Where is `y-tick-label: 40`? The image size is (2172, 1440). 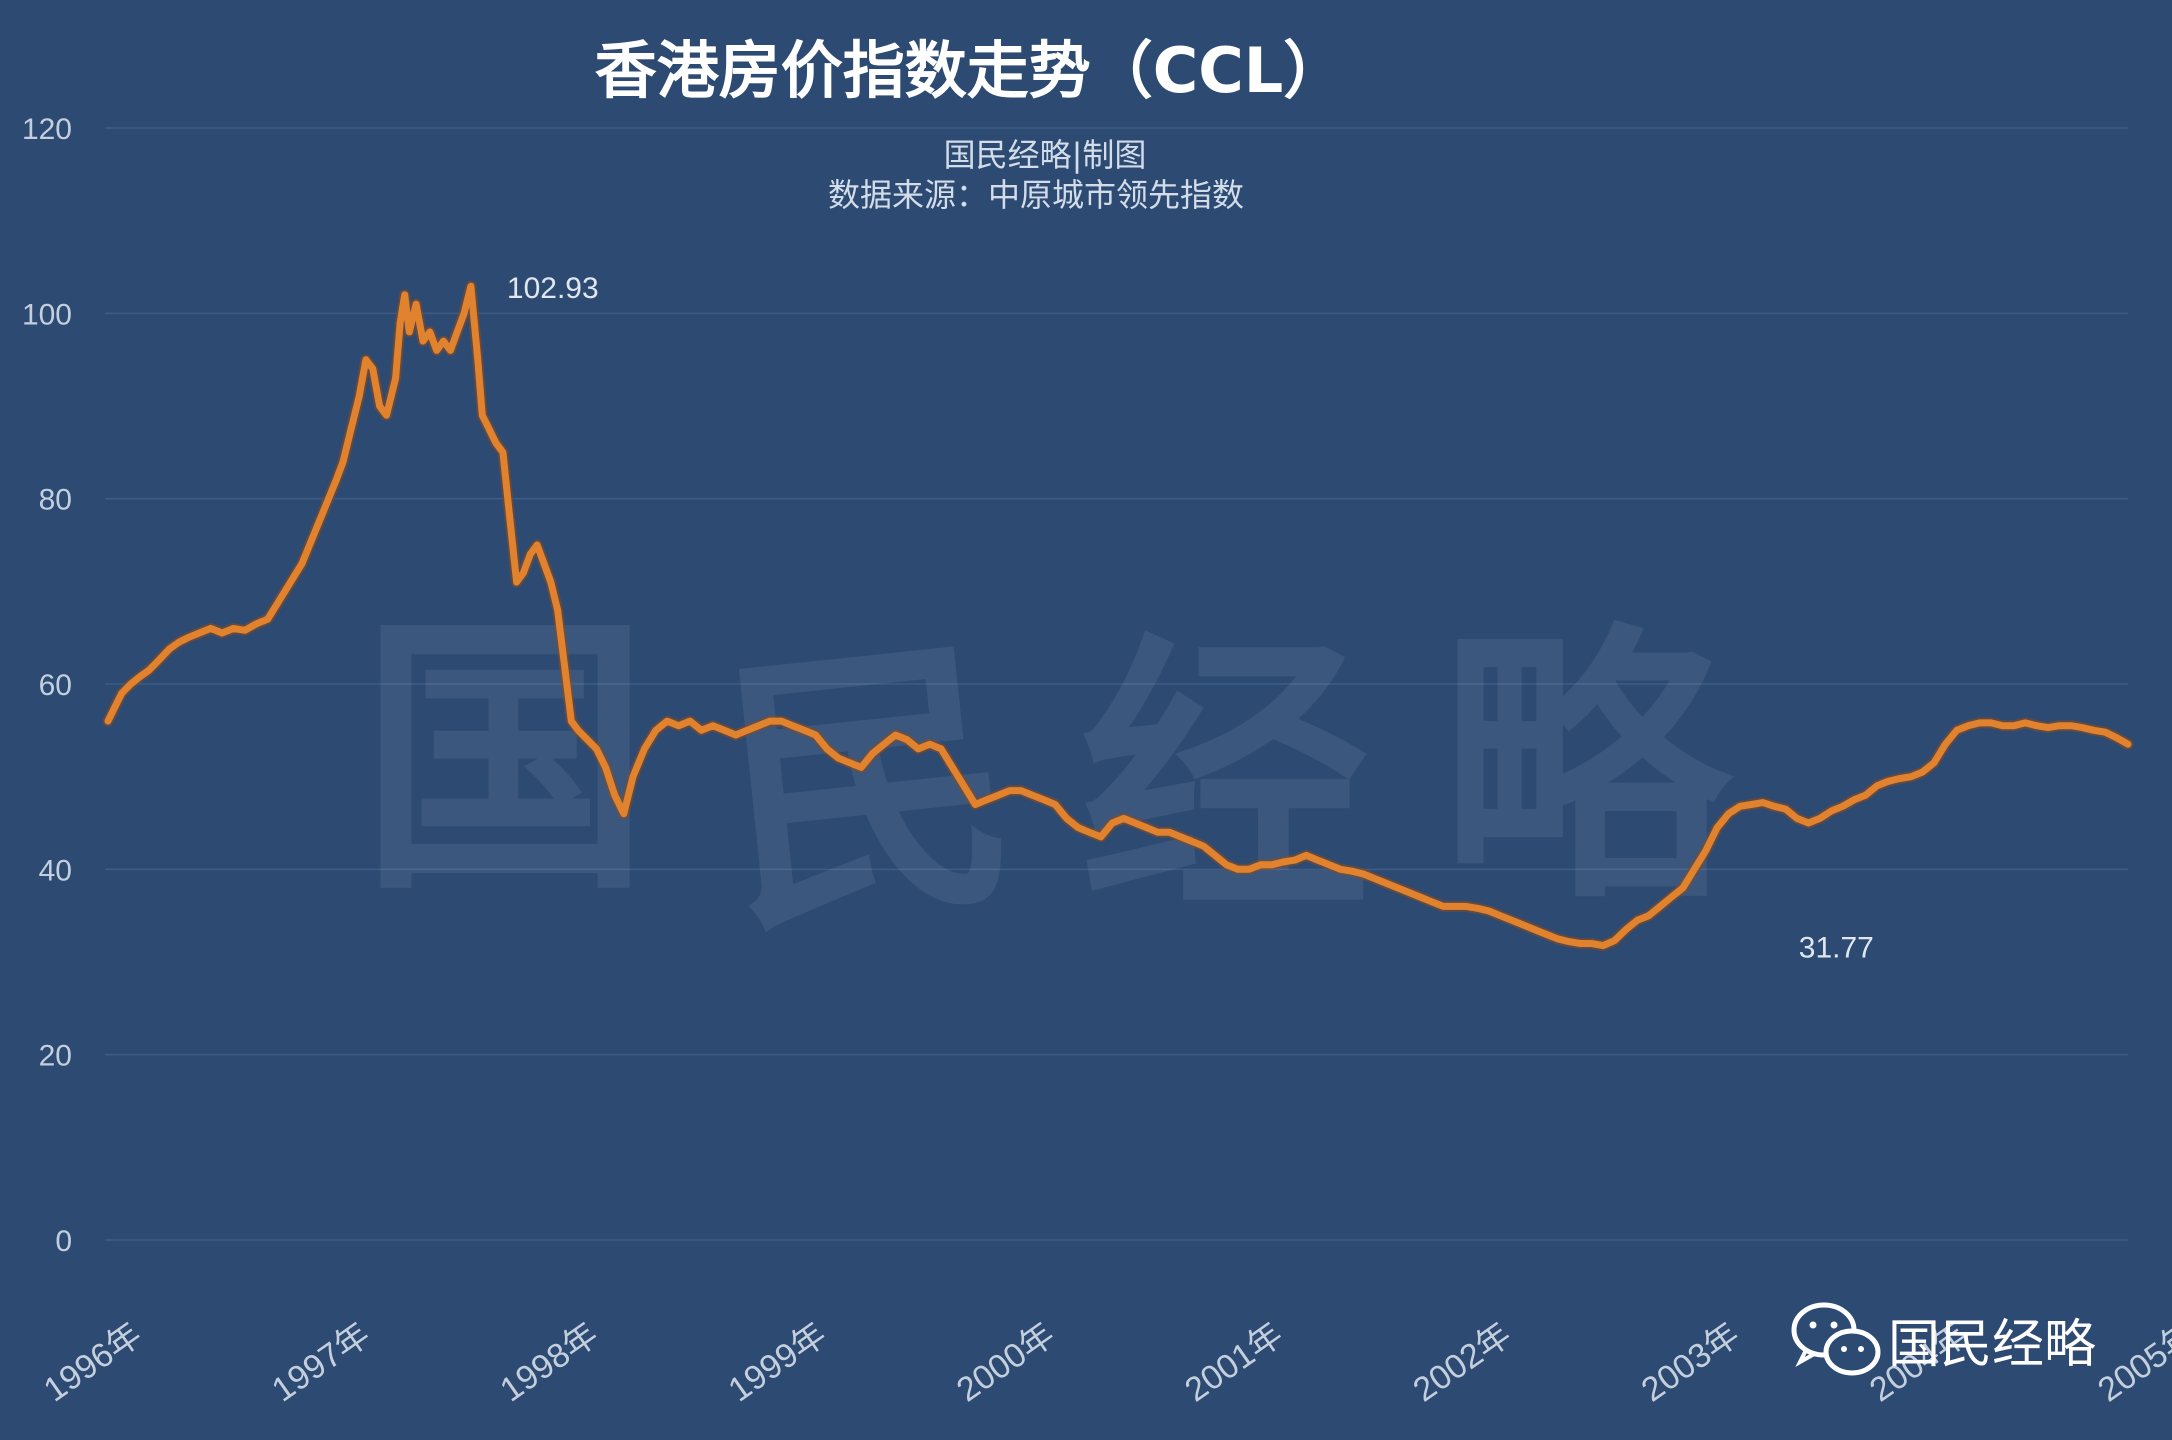
y-tick-label: 40 is located at coordinates (55, 870).